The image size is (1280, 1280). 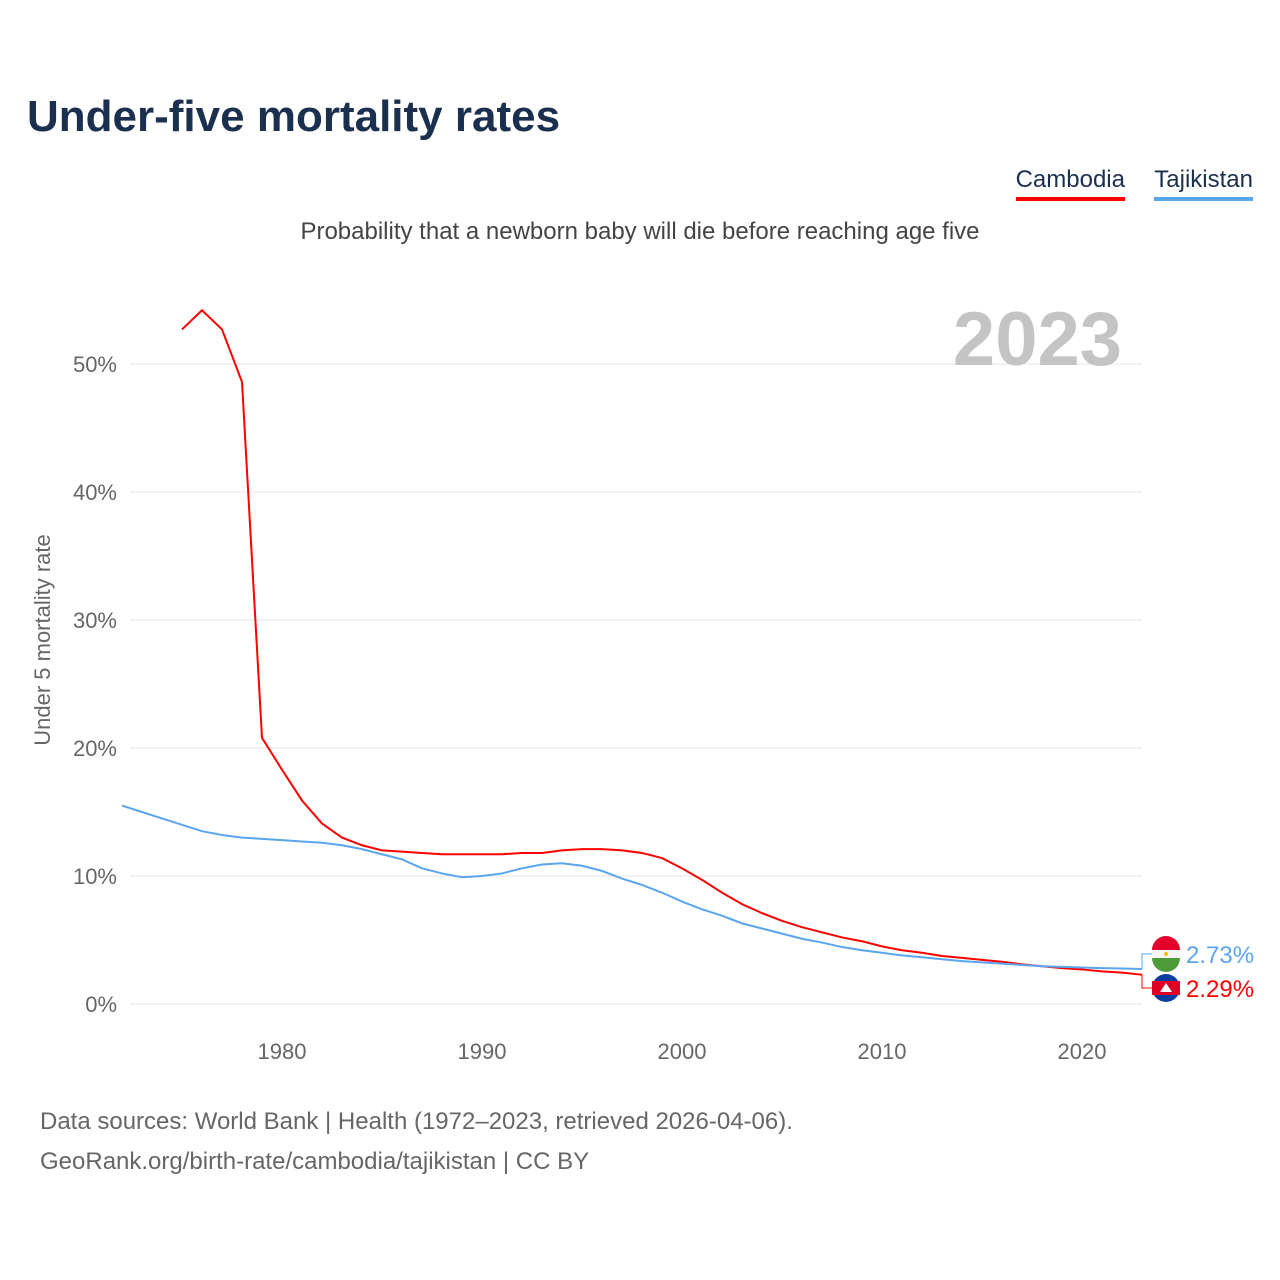 I want to click on legend-cambodia: Cambodia, so click(x=1070, y=183).